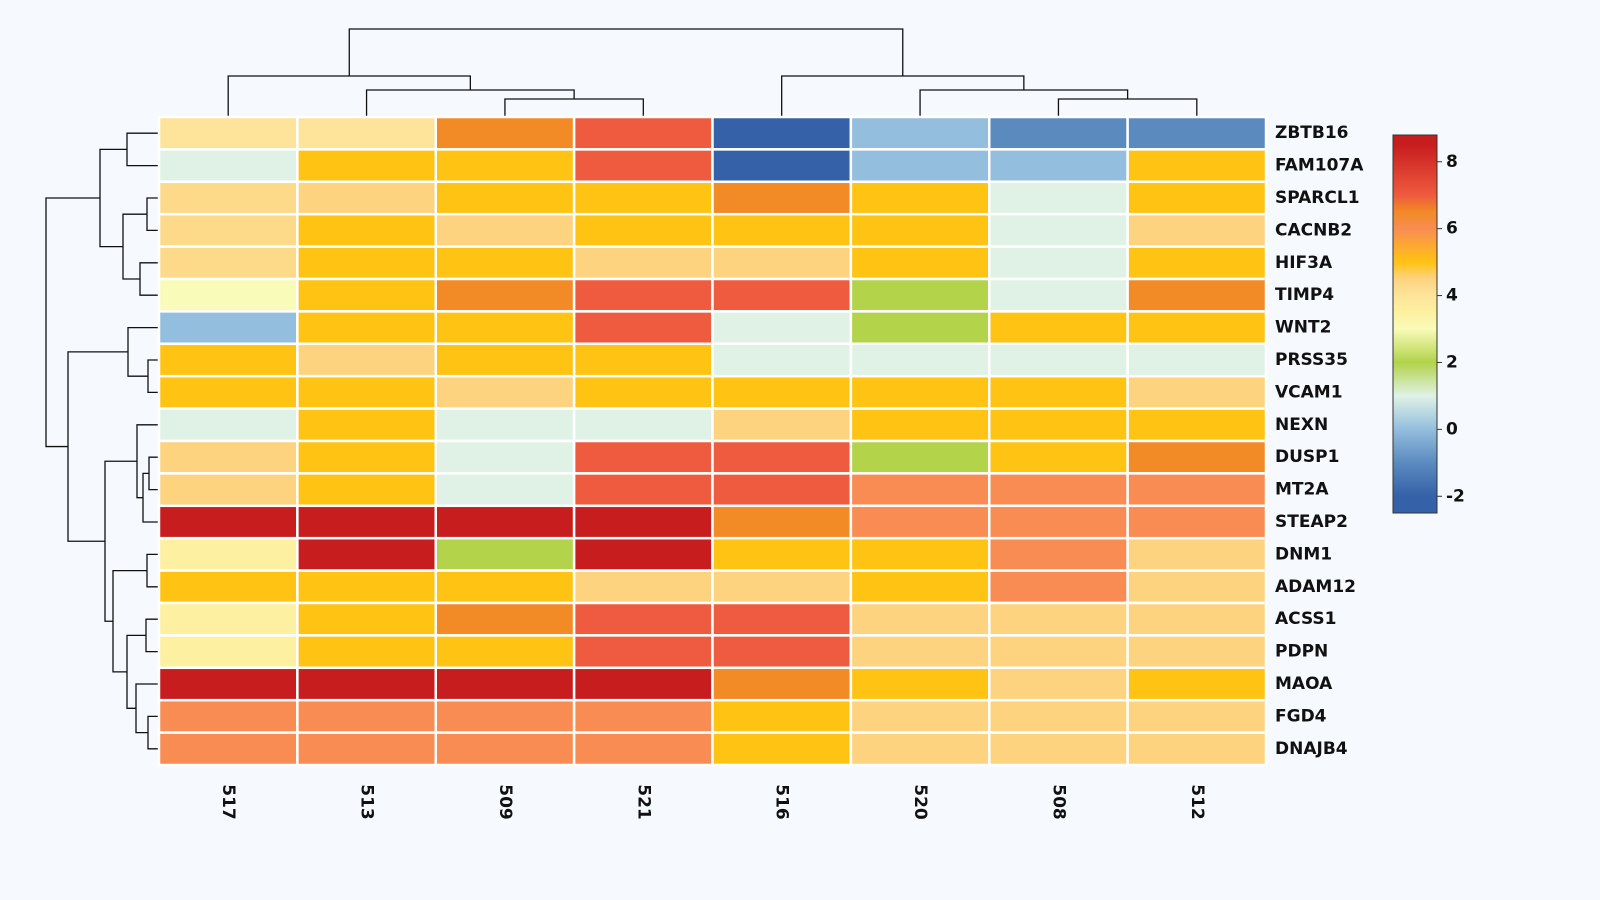 This screenshot has width=1600, height=900. What do you see at coordinates (228, 802) in the screenshot?
I see `column-label: 517` at bounding box center [228, 802].